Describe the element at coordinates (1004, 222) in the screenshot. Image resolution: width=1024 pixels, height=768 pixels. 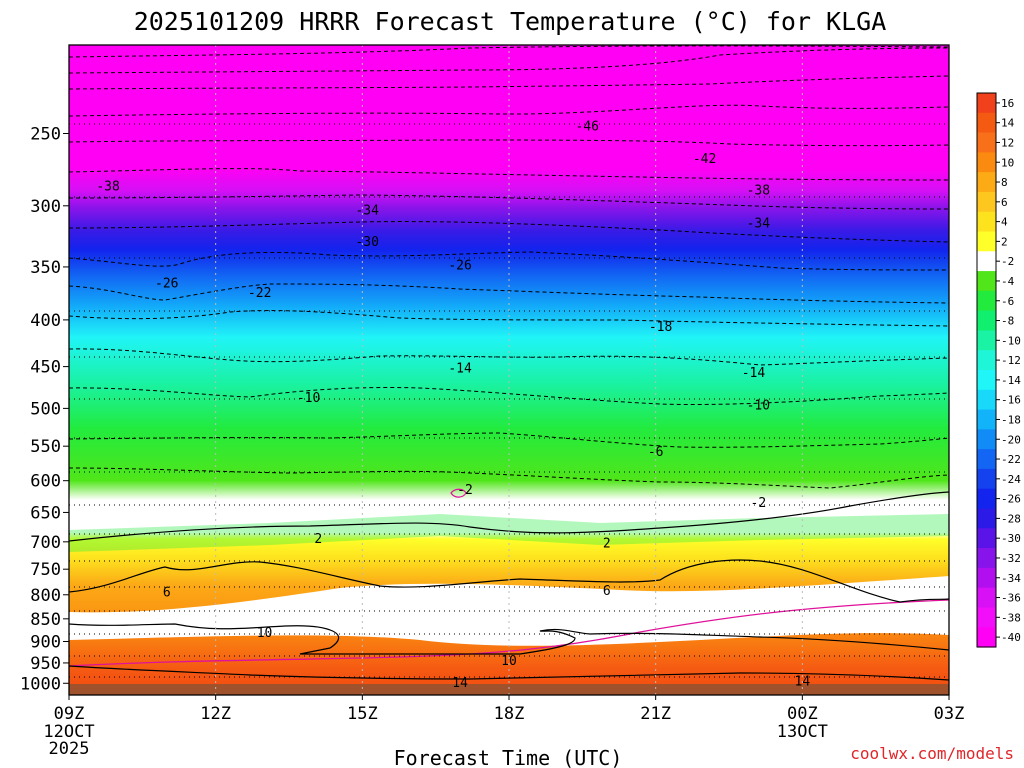
I see `colorbar-tick-label: 4` at that location.